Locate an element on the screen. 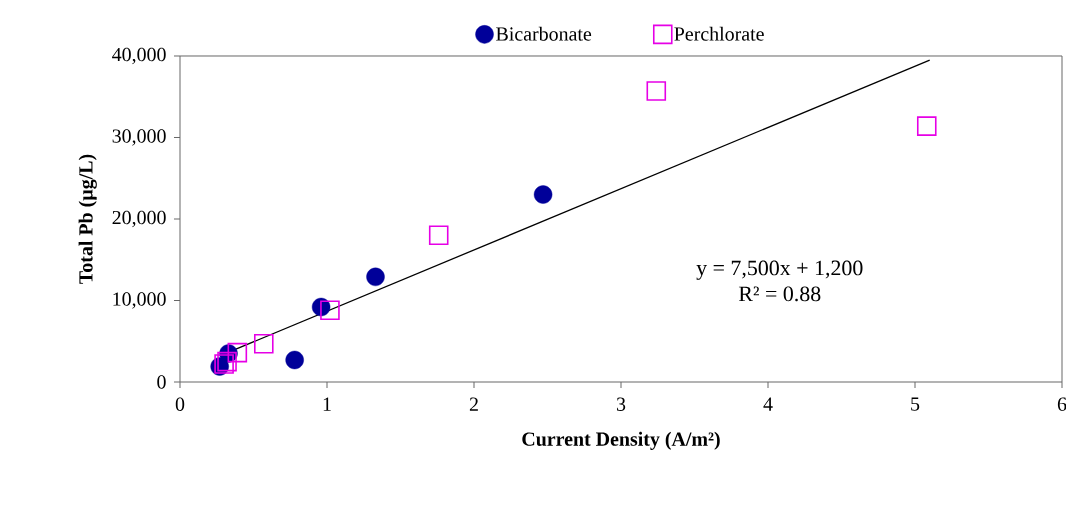 The image size is (1066, 508). legend-label: Perchlorate is located at coordinates (719, 33).